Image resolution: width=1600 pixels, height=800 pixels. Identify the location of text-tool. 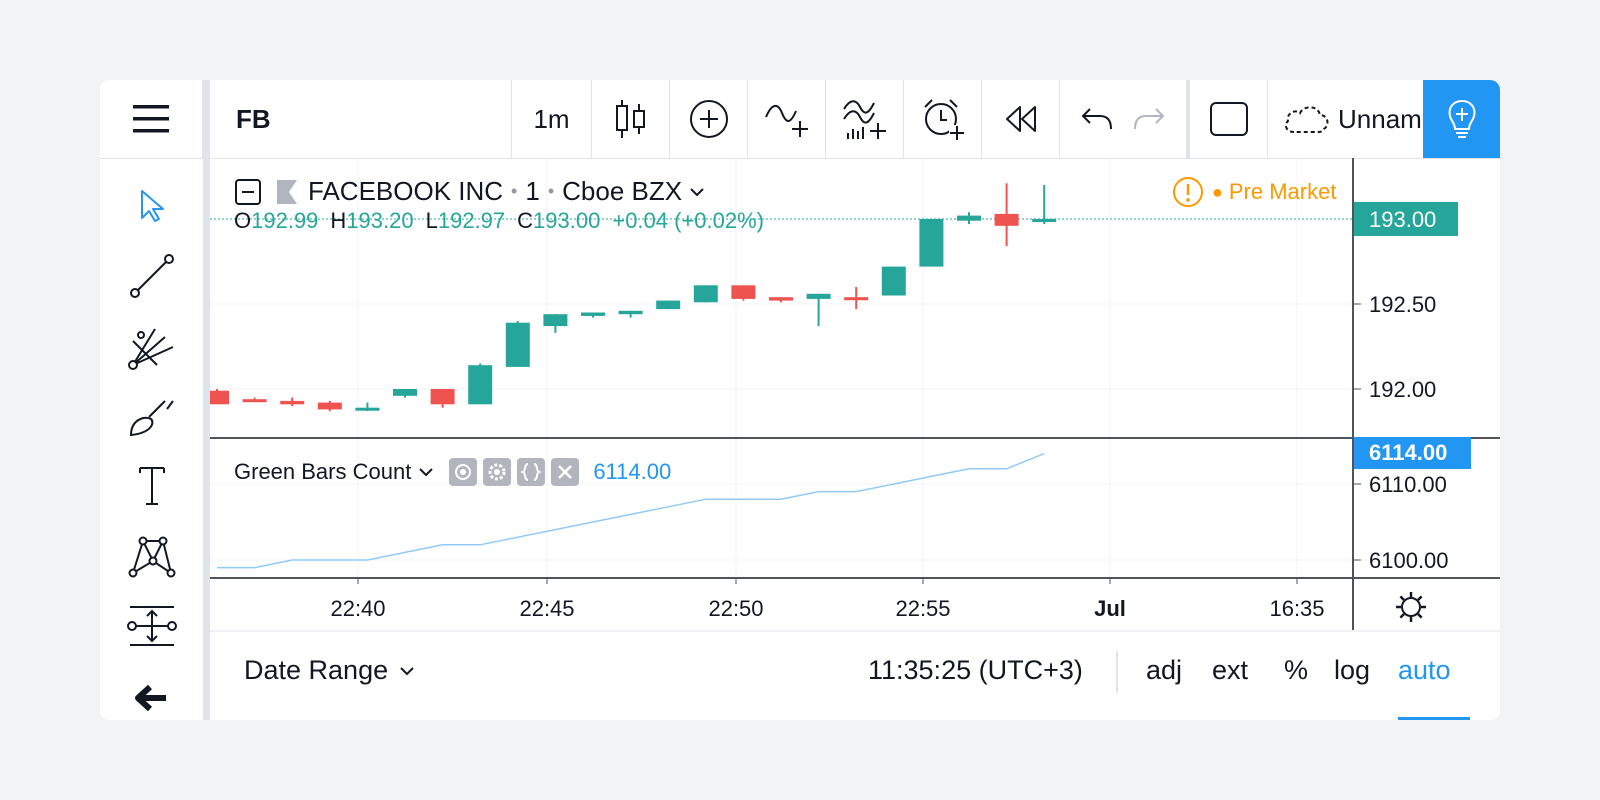
(152, 486).